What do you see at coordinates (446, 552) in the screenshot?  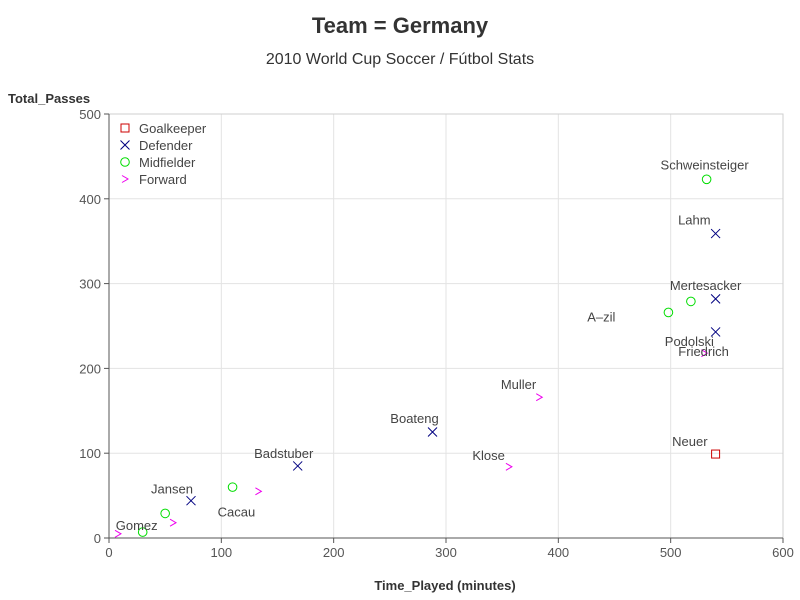 I see `x-tick-label: 300` at bounding box center [446, 552].